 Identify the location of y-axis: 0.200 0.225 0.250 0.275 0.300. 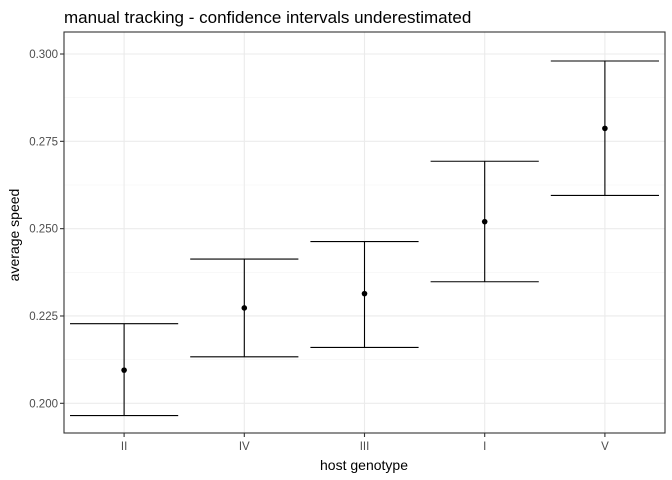
(46, 229).